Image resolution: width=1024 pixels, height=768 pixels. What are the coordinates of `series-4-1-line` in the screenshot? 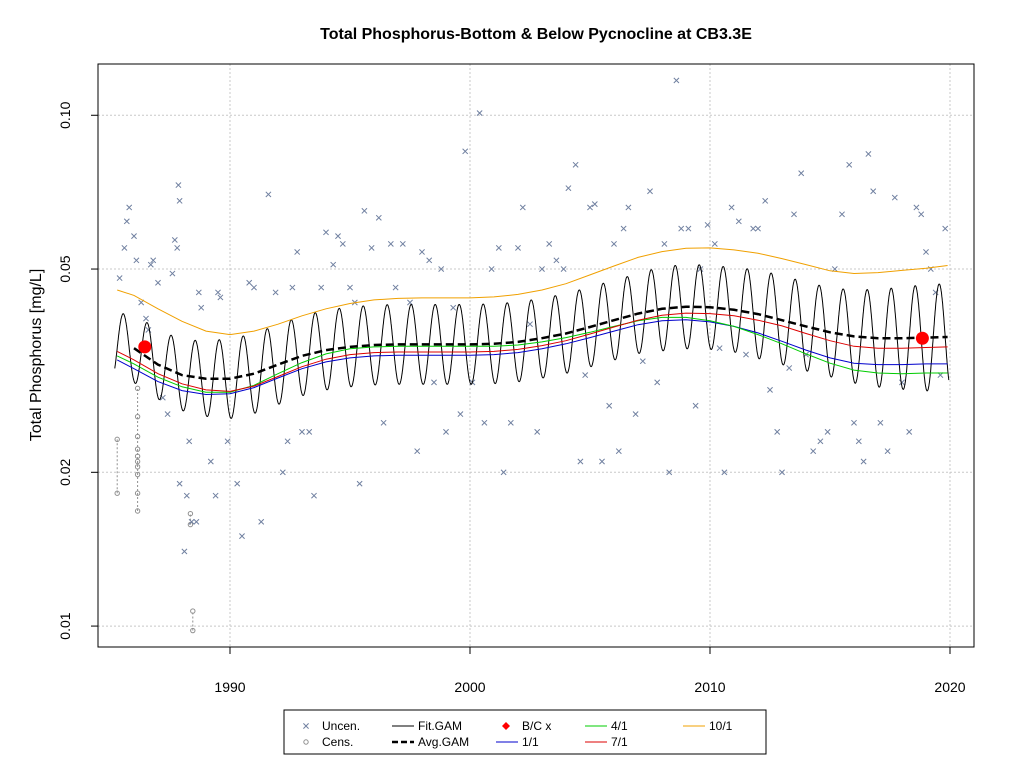 It's located at (532, 354).